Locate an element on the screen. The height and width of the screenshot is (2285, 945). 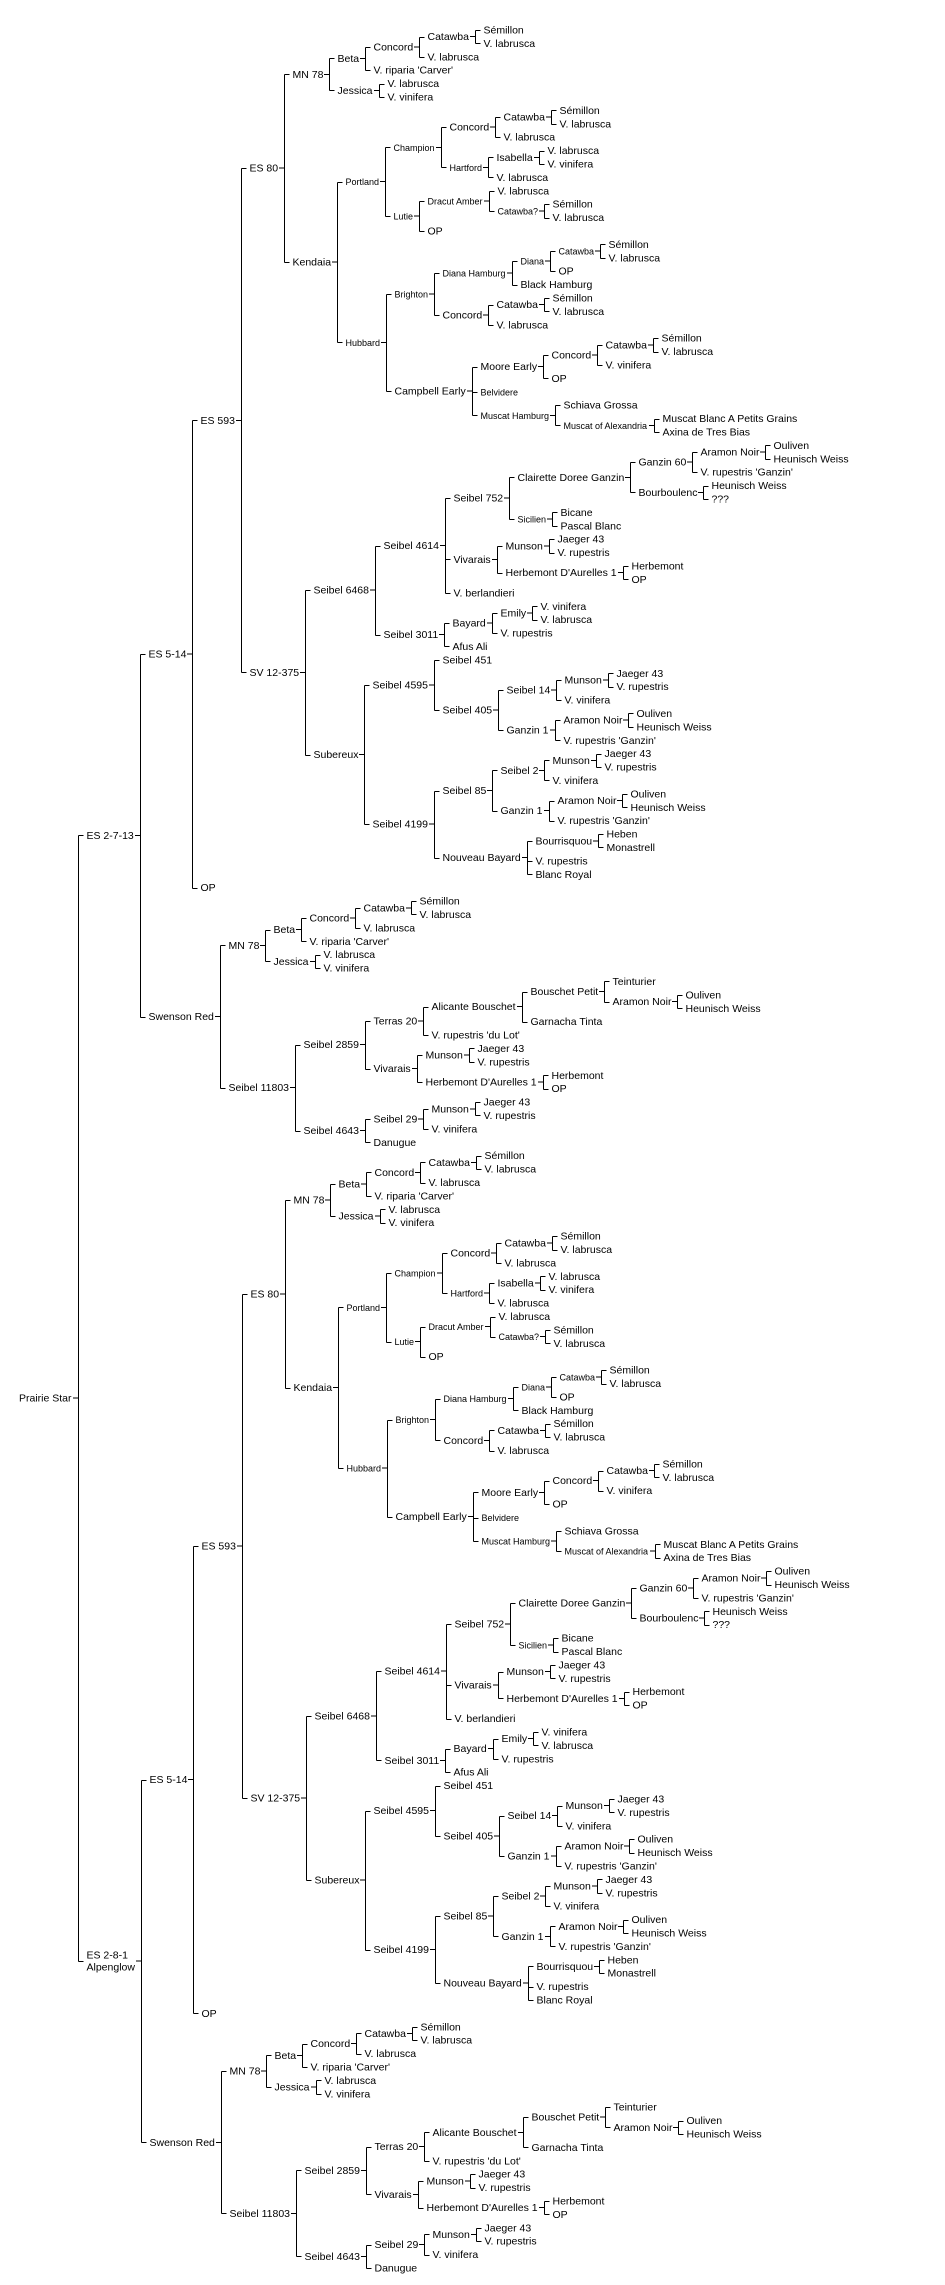
node-bicane: Bicane is located at coordinates (577, 513).